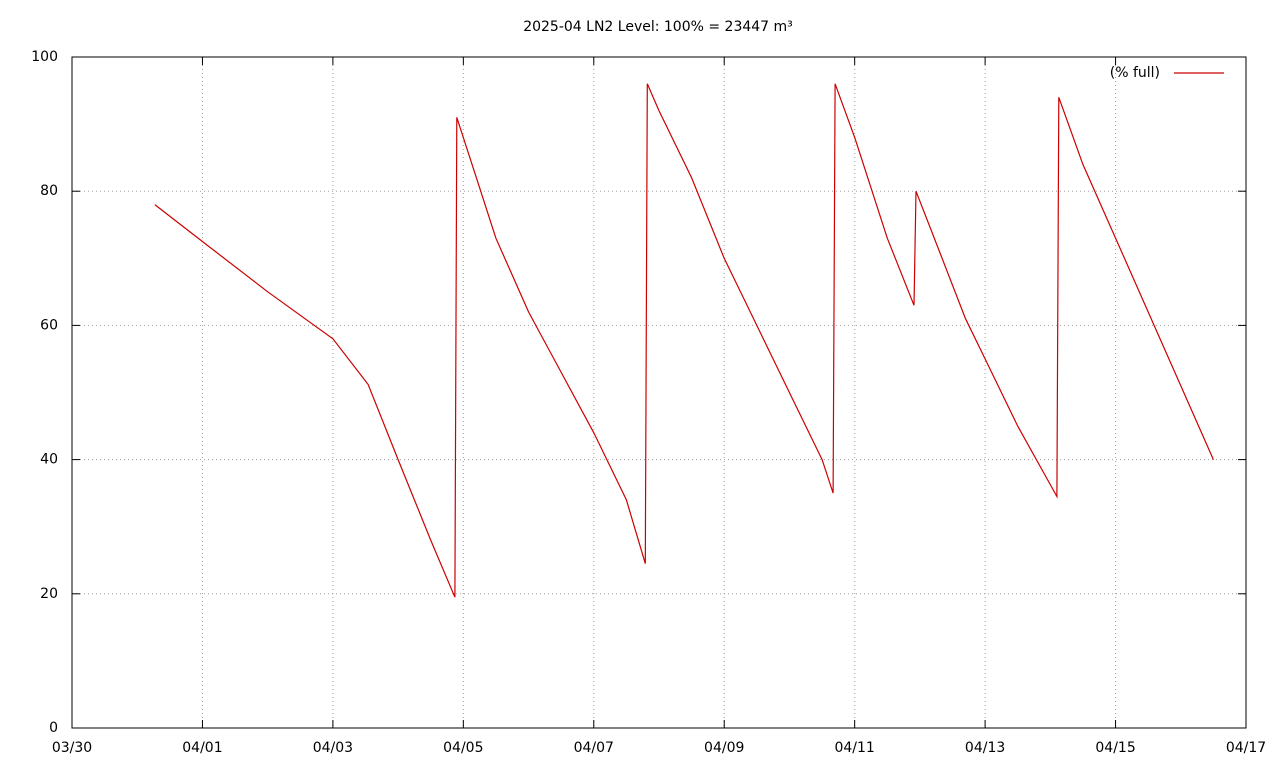 The height and width of the screenshot is (768, 1280). Describe the element at coordinates (1135, 73) in the screenshot. I see `legend-label: (% full)` at that location.